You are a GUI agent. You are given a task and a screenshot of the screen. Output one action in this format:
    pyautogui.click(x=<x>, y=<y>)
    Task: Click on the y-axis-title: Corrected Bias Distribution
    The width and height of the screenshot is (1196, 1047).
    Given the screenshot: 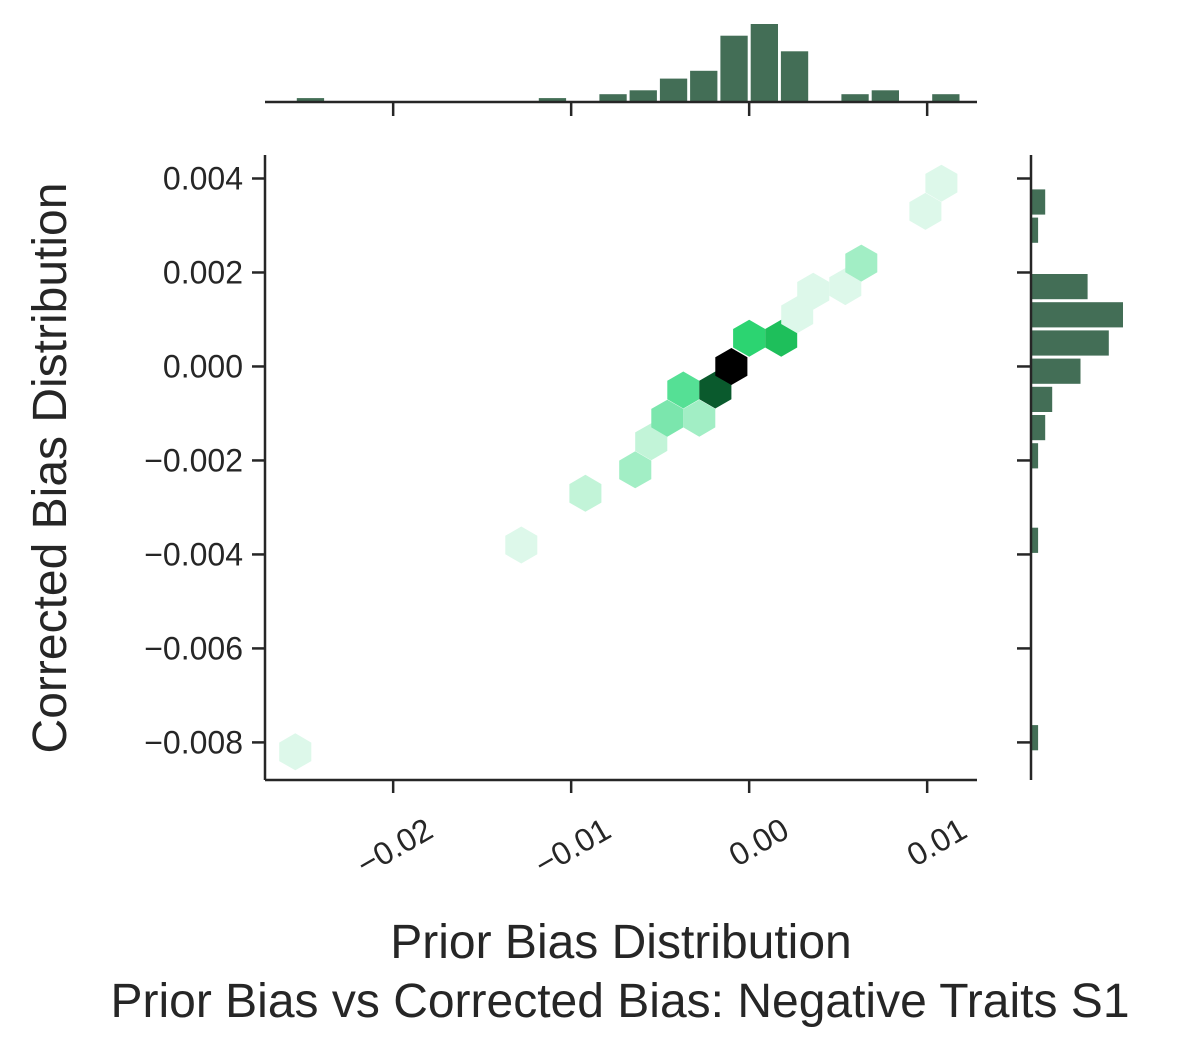 What is the action you would take?
    pyautogui.click(x=50, y=468)
    